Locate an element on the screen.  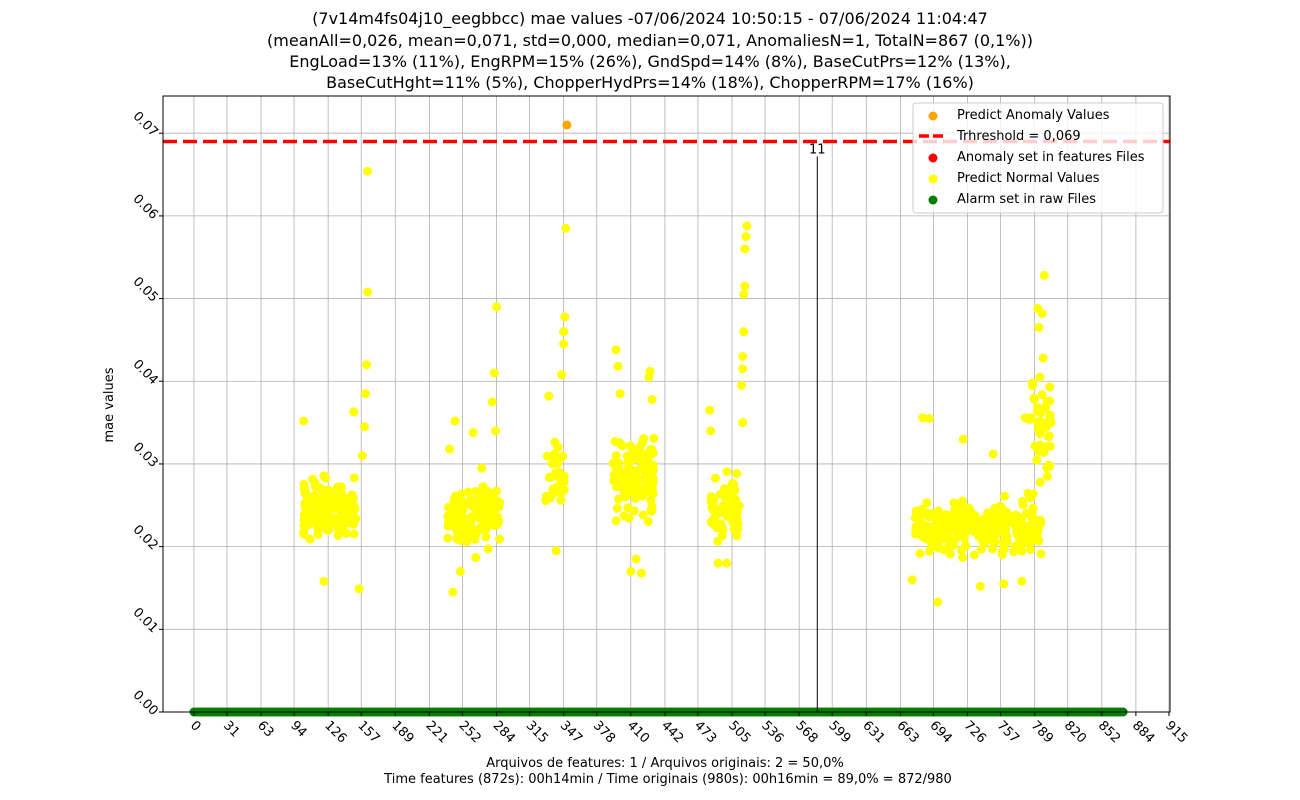
x-tick-label: 599 is located at coordinates (839, 732).